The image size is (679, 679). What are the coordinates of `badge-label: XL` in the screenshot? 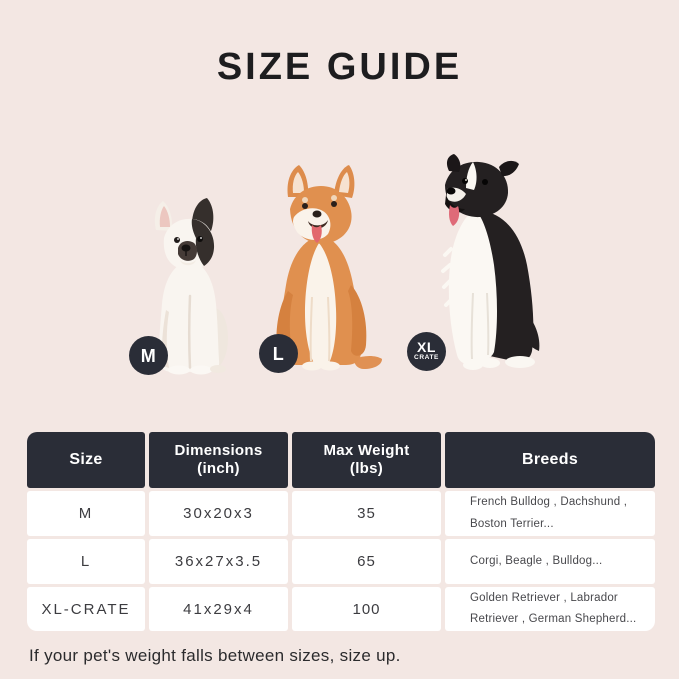 It's located at (426, 347).